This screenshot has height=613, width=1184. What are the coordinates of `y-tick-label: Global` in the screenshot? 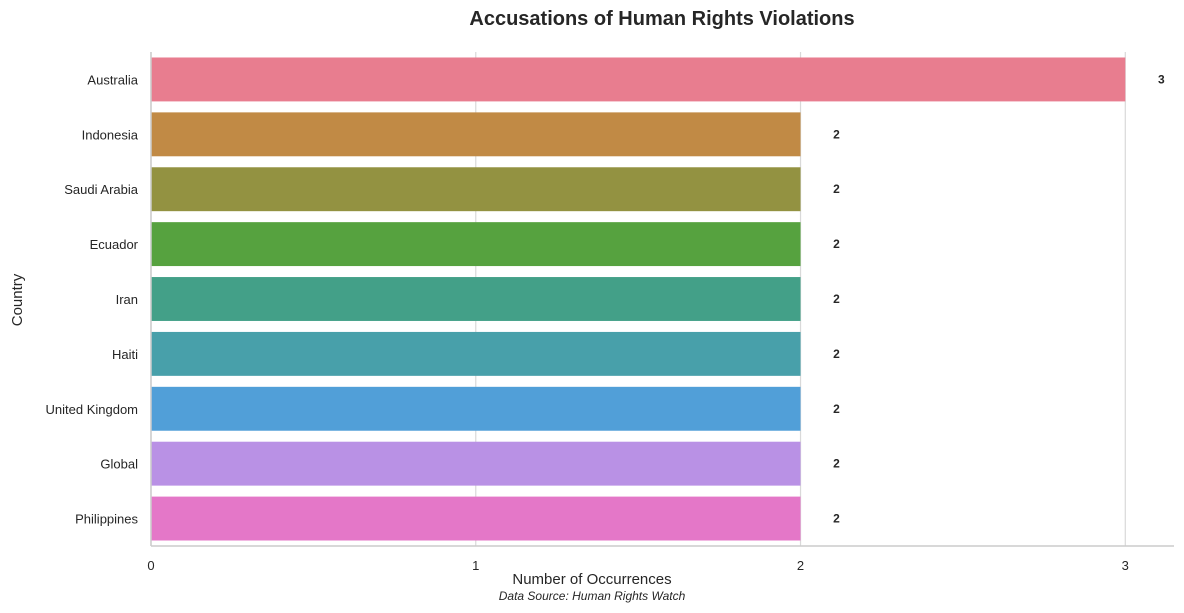 It's located at (119, 464).